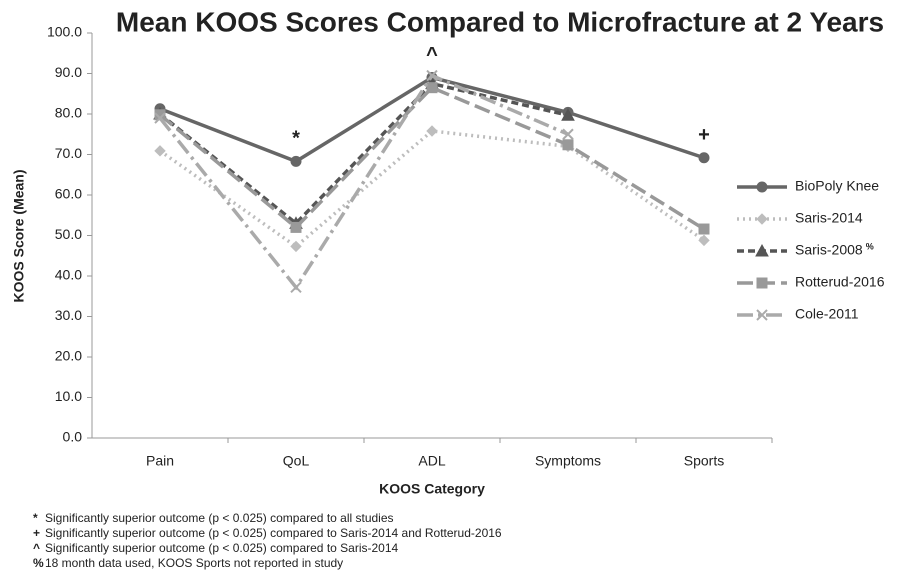 This screenshot has height=582, width=899. I want to click on x-tick-label: QoL, so click(296, 461).